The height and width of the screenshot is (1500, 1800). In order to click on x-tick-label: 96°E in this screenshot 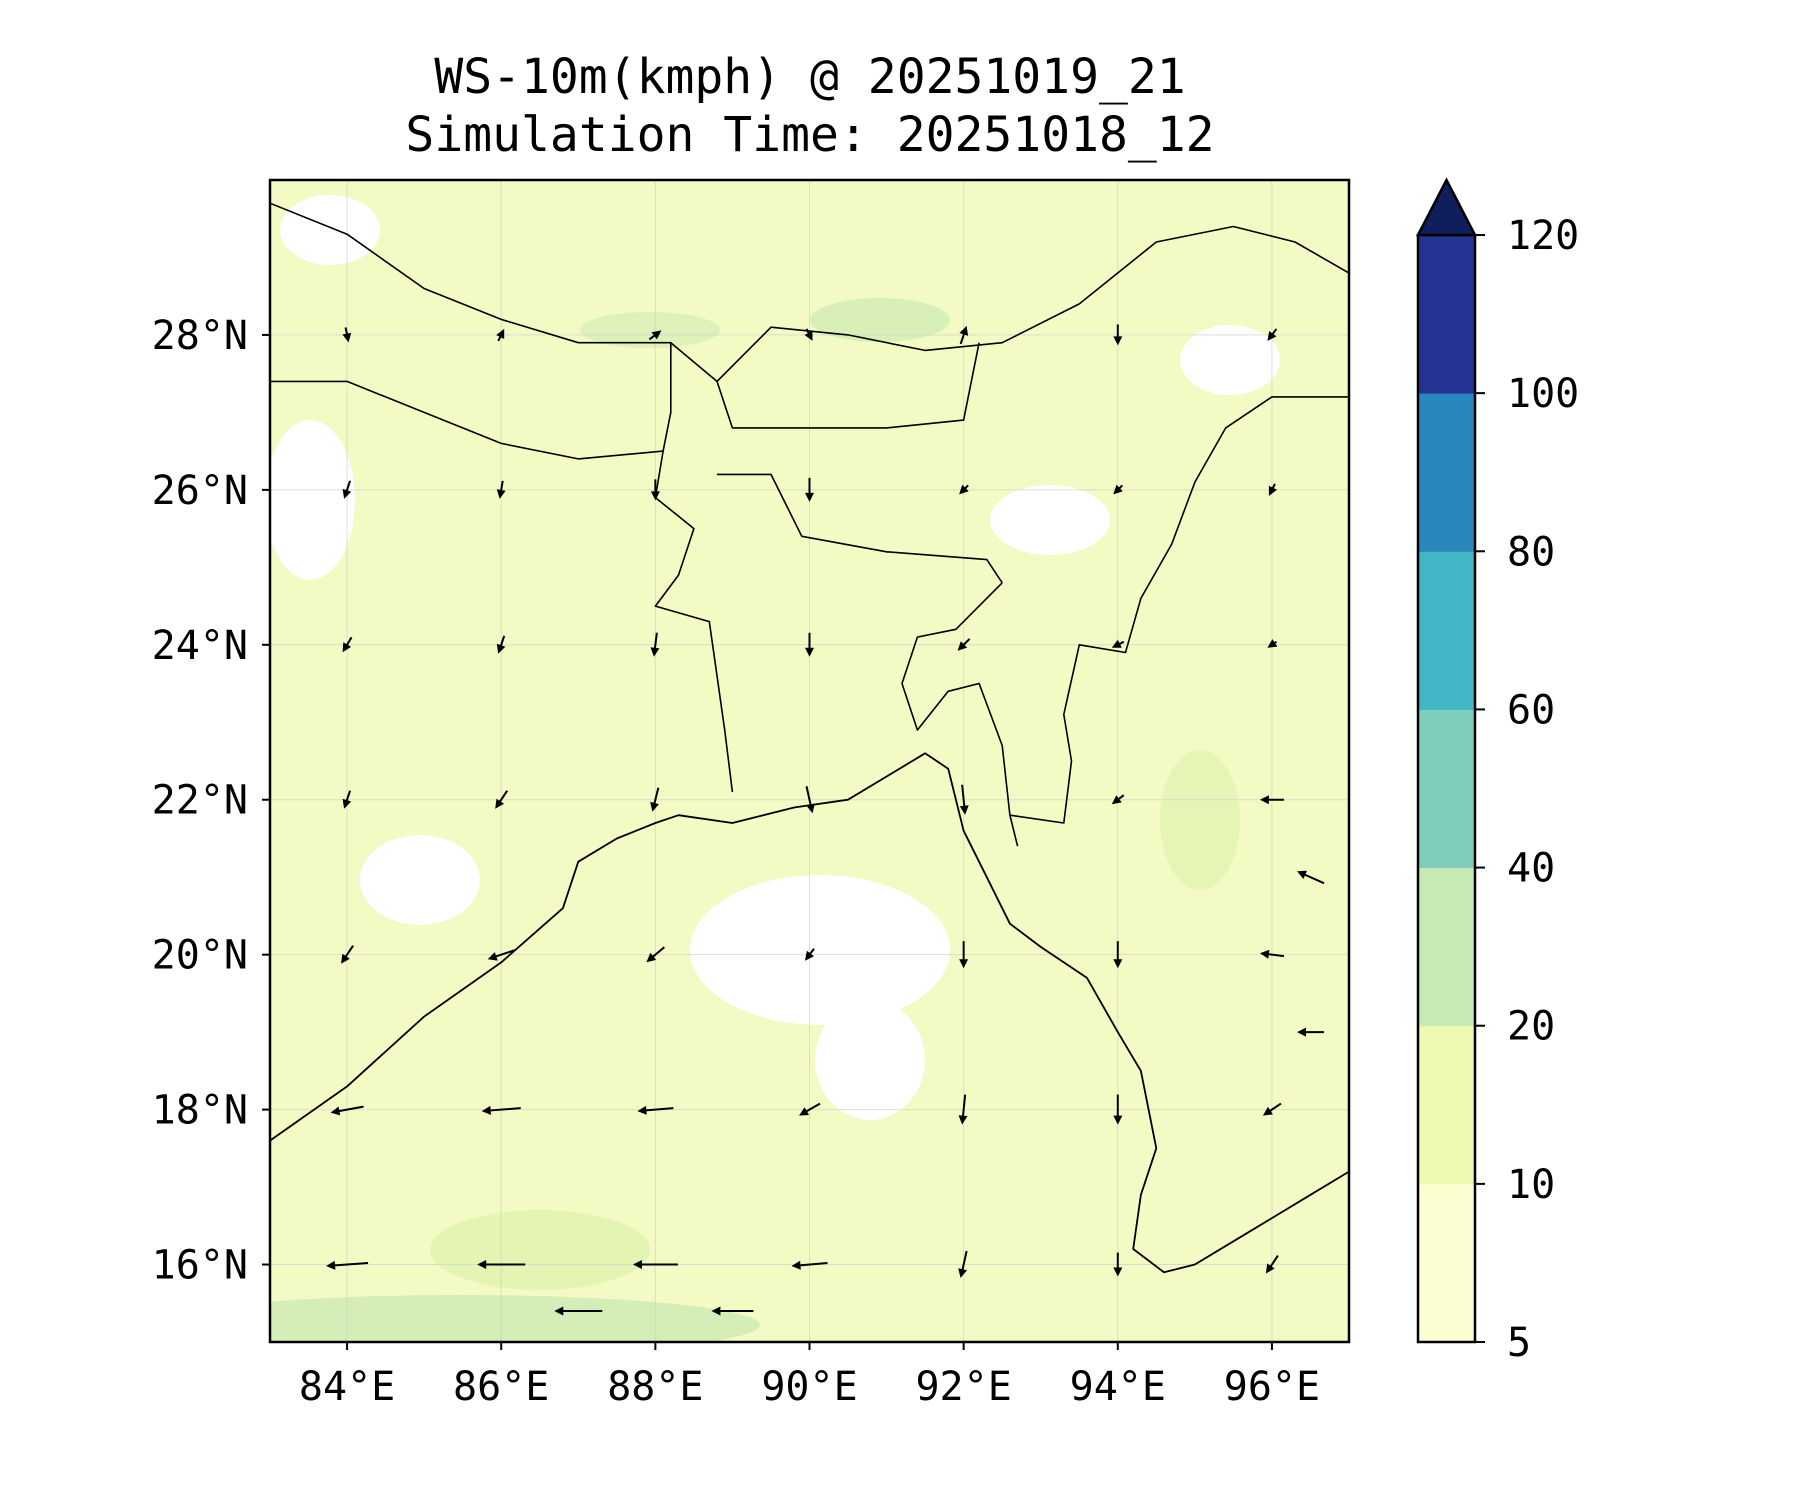, I will do `click(1272, 1387)`.